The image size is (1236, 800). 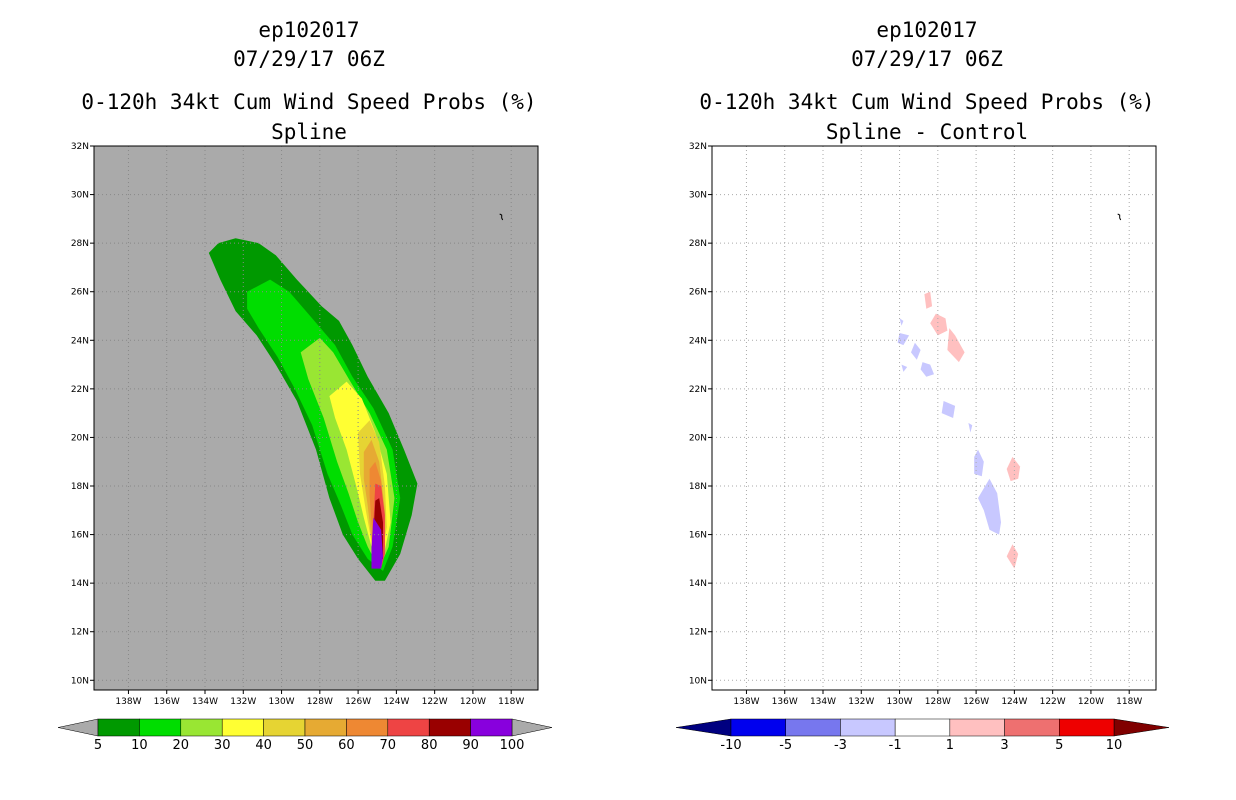 What do you see at coordinates (927, 132) in the screenshot?
I see `right-subtitle: Spline - Control` at bounding box center [927, 132].